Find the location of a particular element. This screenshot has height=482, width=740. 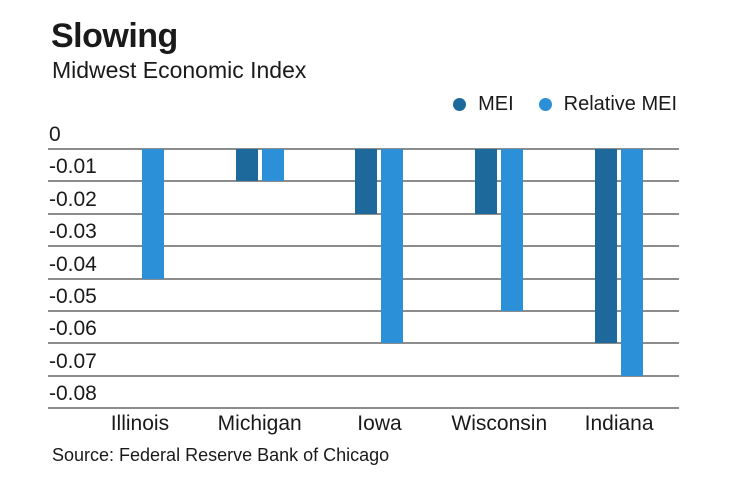

legend-item-mei: MEI is located at coordinates (483, 104).